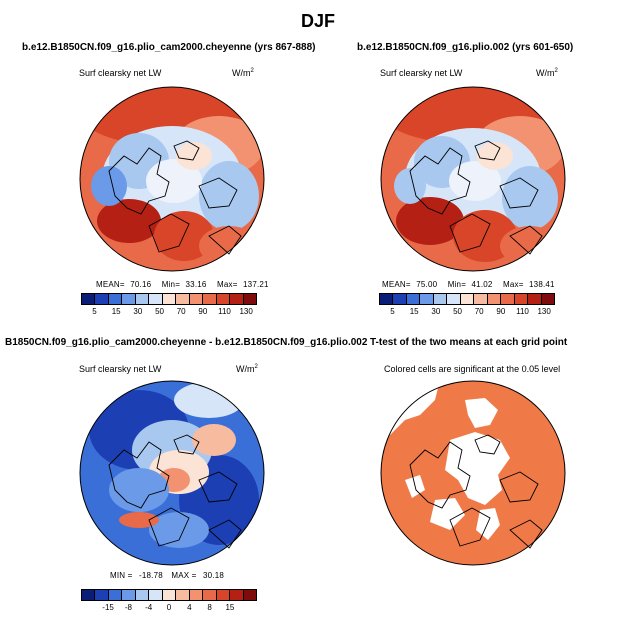  I want to click on colorbar-ticks-top-right: 5 15 30 50 70 90 110 130, so click(467, 312).